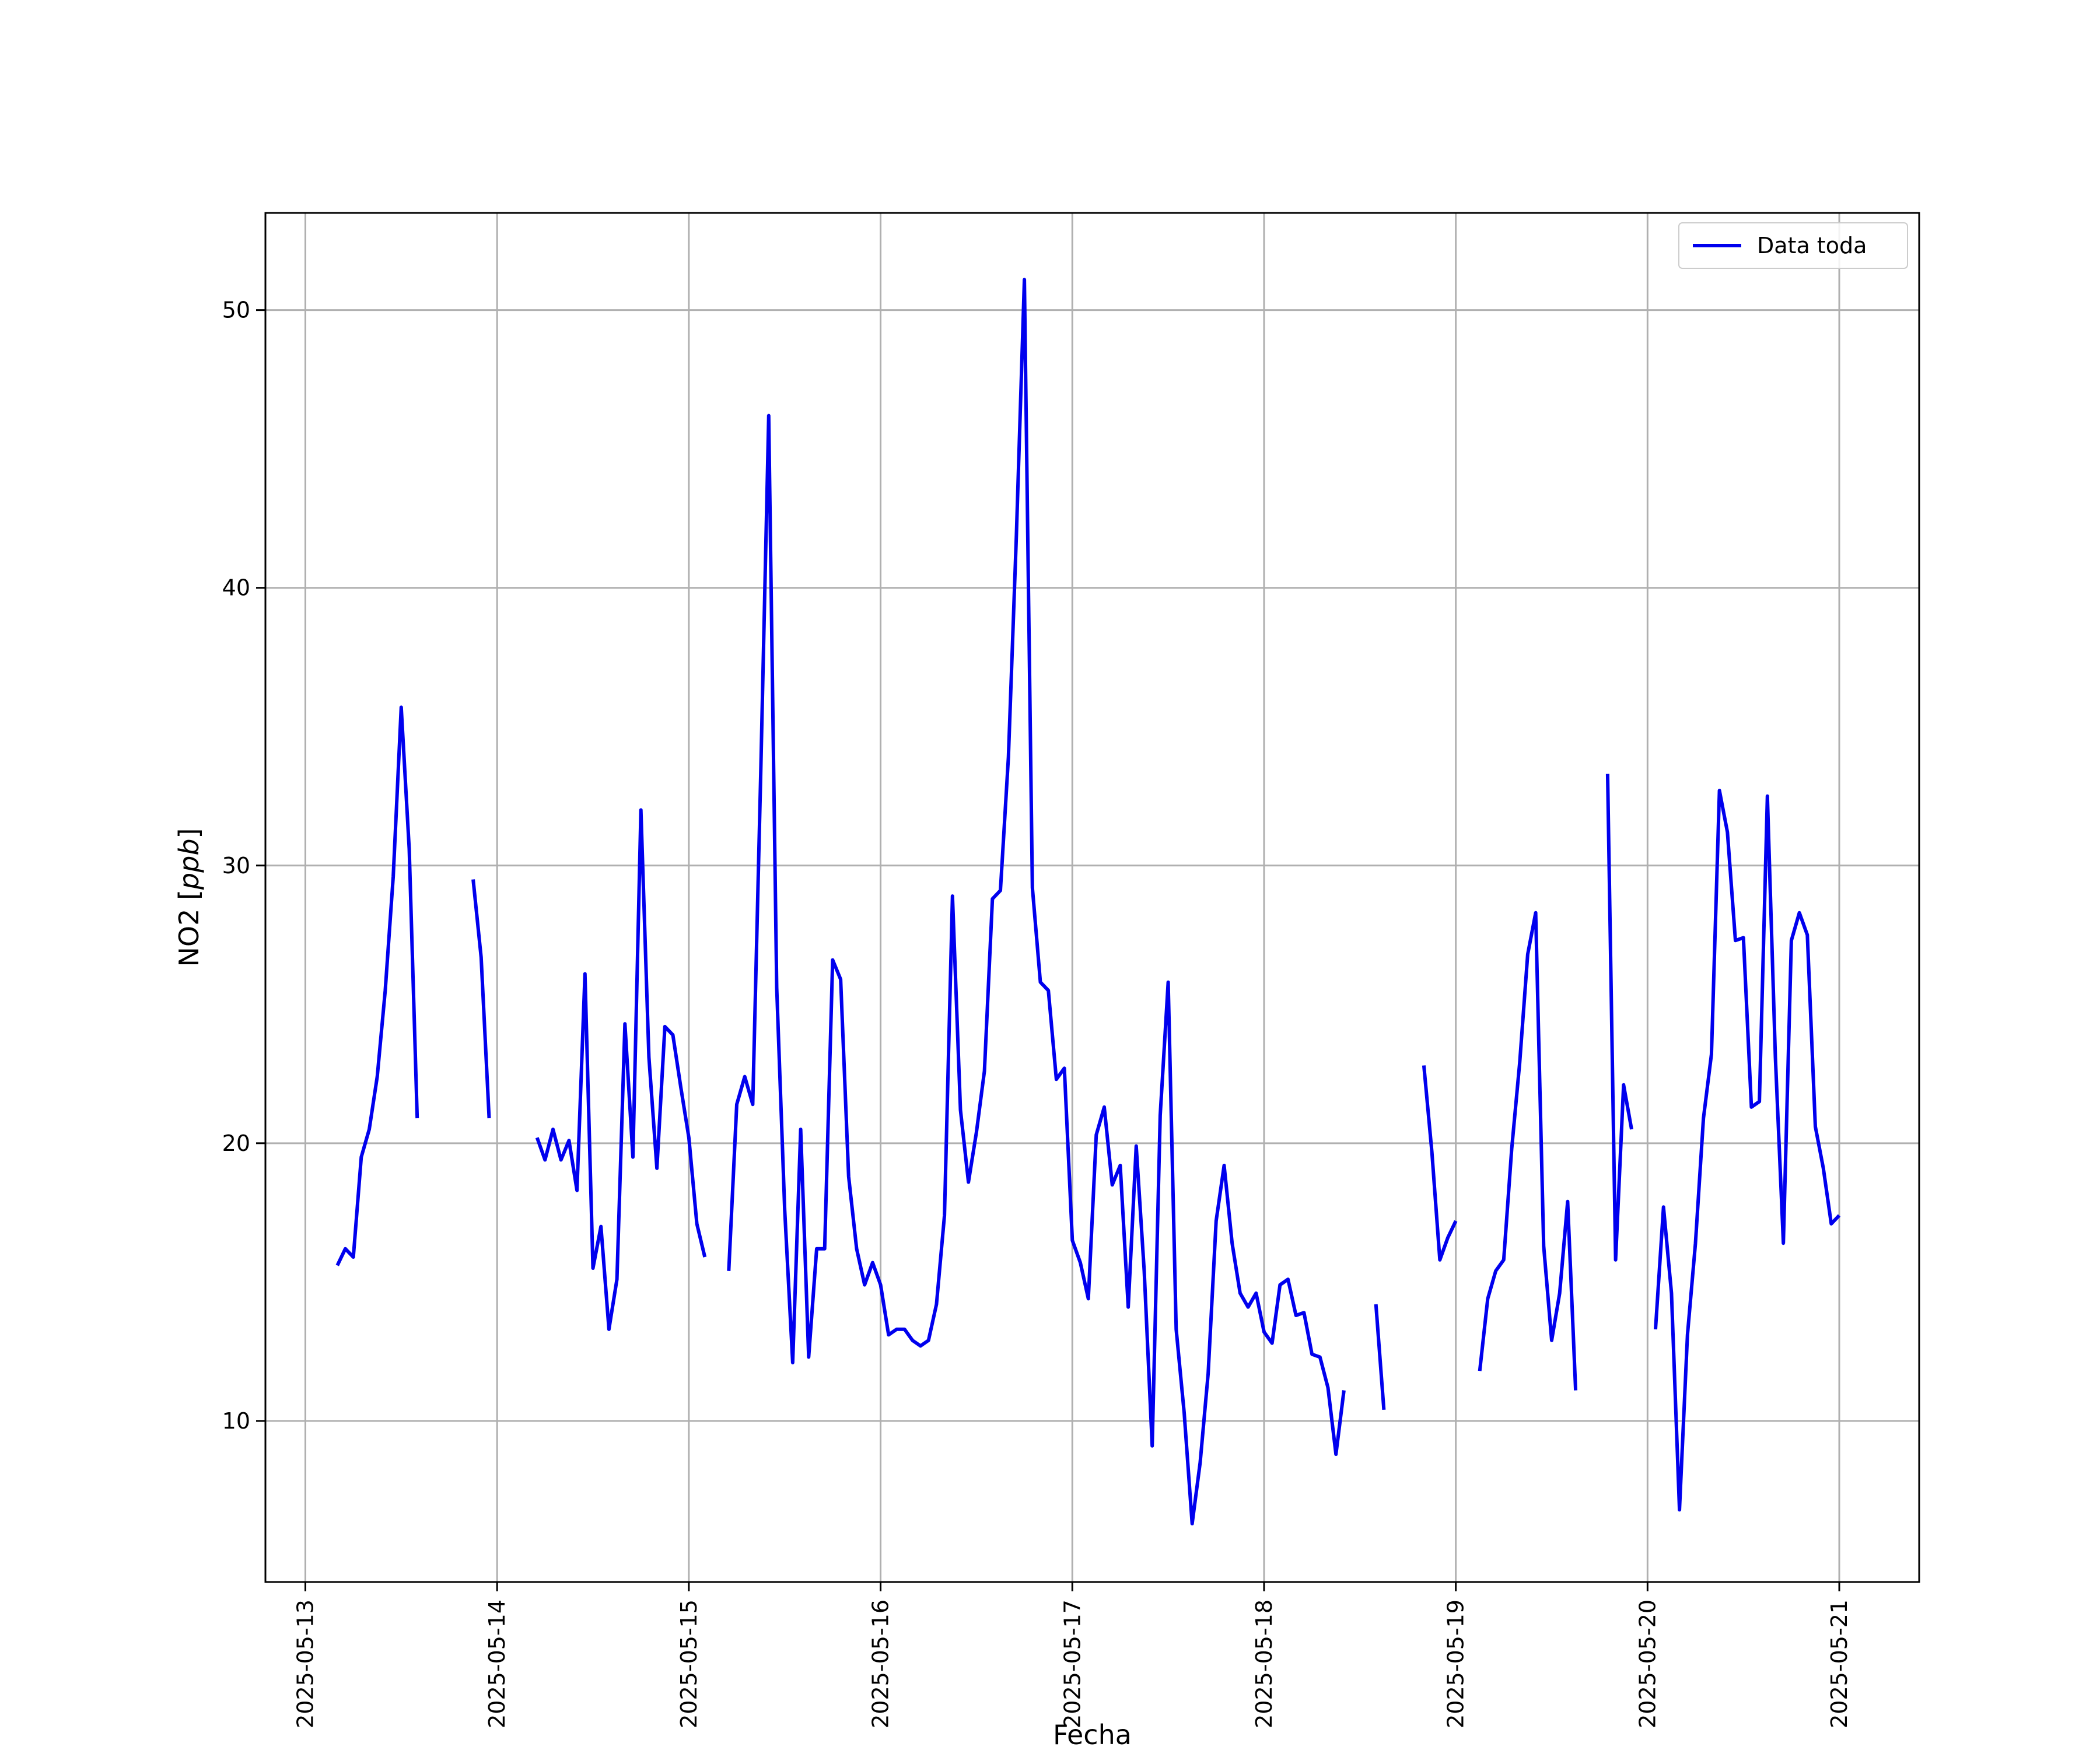 This screenshot has width=2100, height=1750. Describe the element at coordinates (1839, 1664) in the screenshot. I see `x-tick-label: 2025-05-21` at that location.